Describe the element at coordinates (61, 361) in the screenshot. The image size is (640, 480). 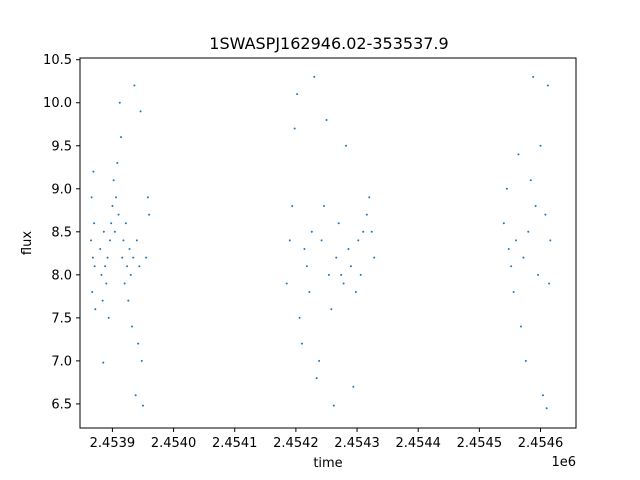
I see `y-tick-label: 7.0` at that location.